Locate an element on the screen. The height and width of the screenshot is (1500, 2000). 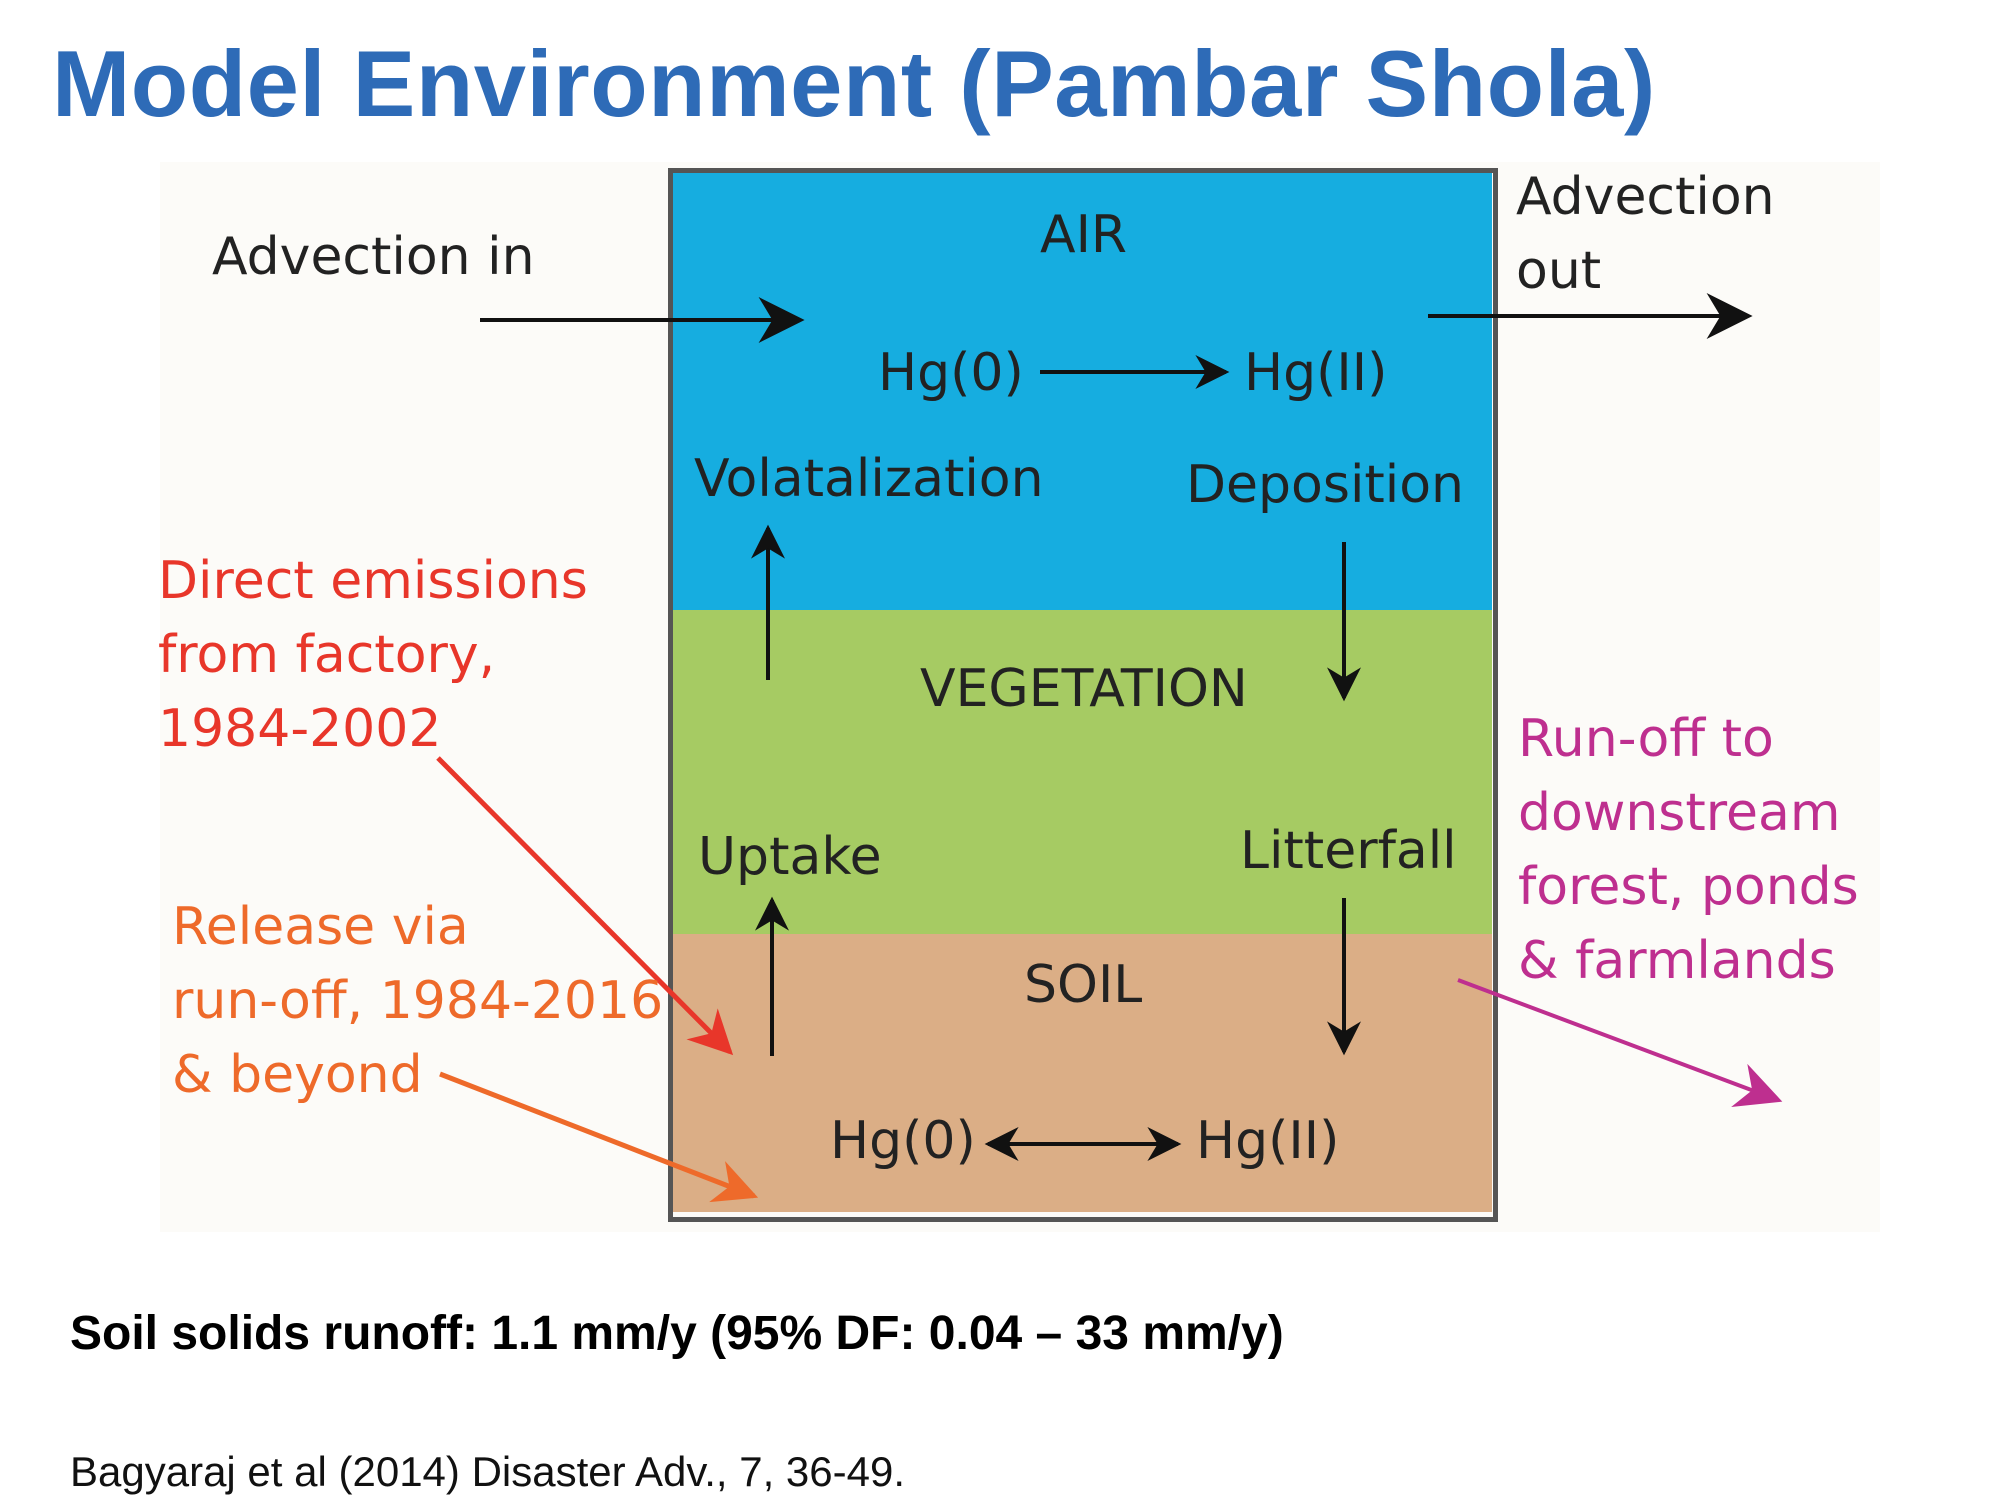
air-compartment is located at coordinates (1082, 391).